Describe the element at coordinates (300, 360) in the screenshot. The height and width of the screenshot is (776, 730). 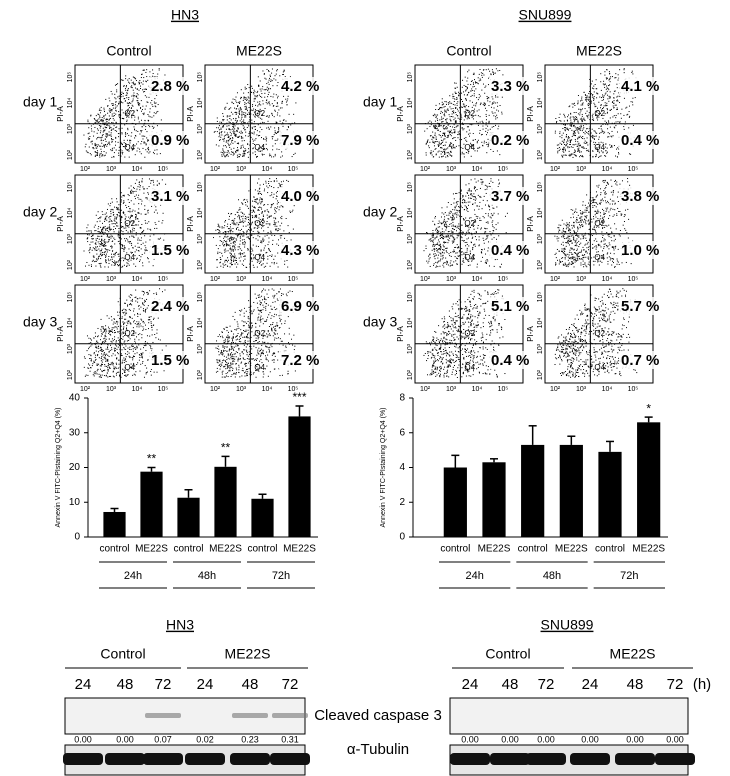
I see `percent-label: 7.2 %` at that location.